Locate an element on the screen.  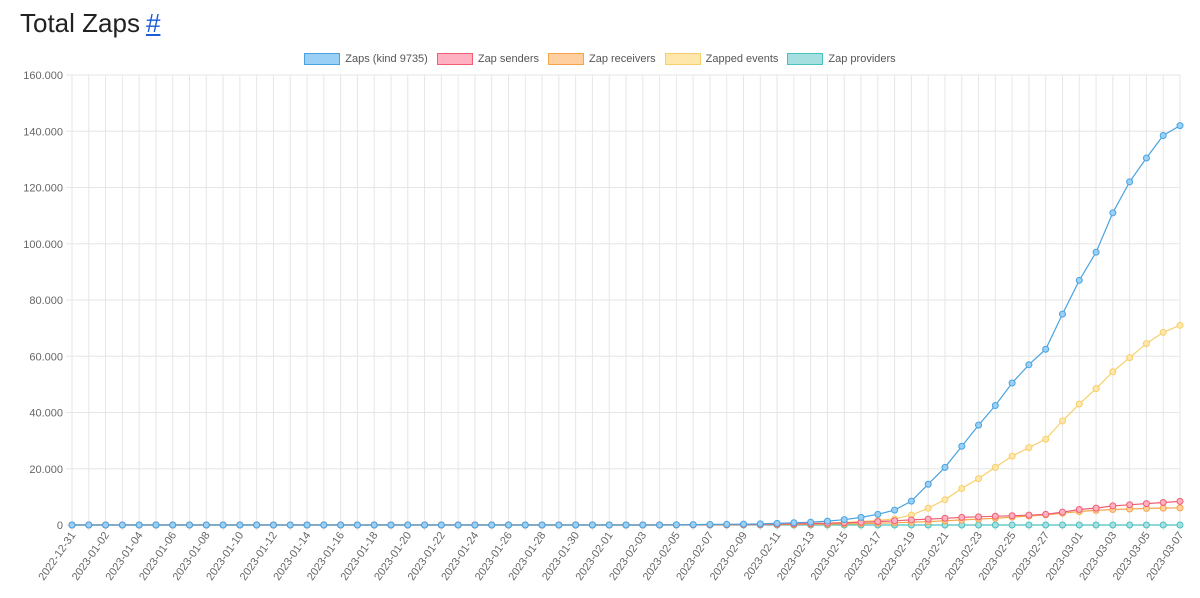
legend-label-zaps: Zaps (kind 9735) is located at coordinates (386, 59).